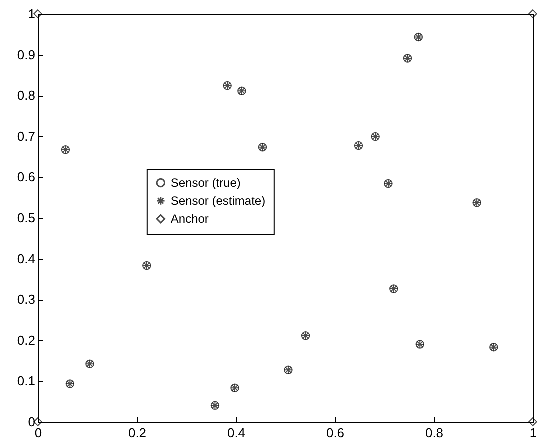  I want to click on legend-label: Sensor (true), so click(205, 183).